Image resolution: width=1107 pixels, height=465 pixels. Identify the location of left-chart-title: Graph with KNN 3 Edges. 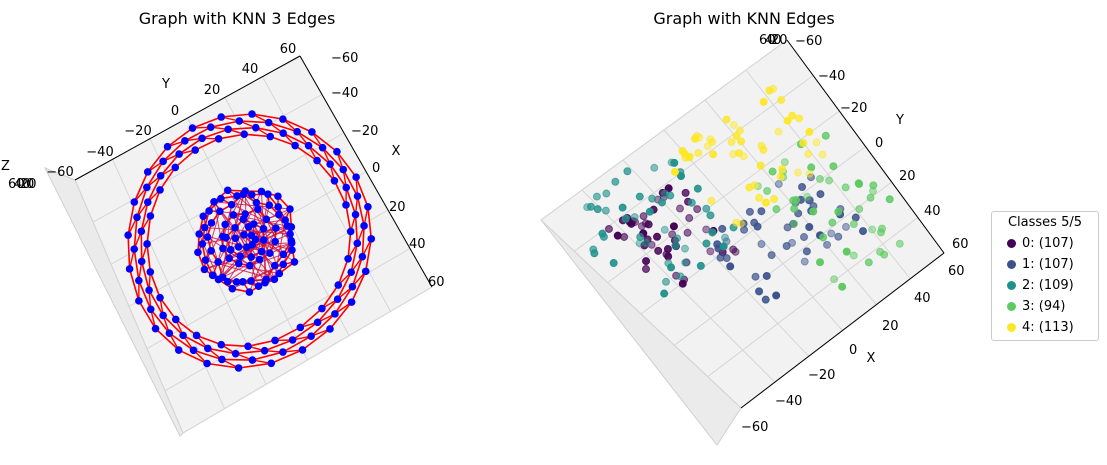
(237, 18).